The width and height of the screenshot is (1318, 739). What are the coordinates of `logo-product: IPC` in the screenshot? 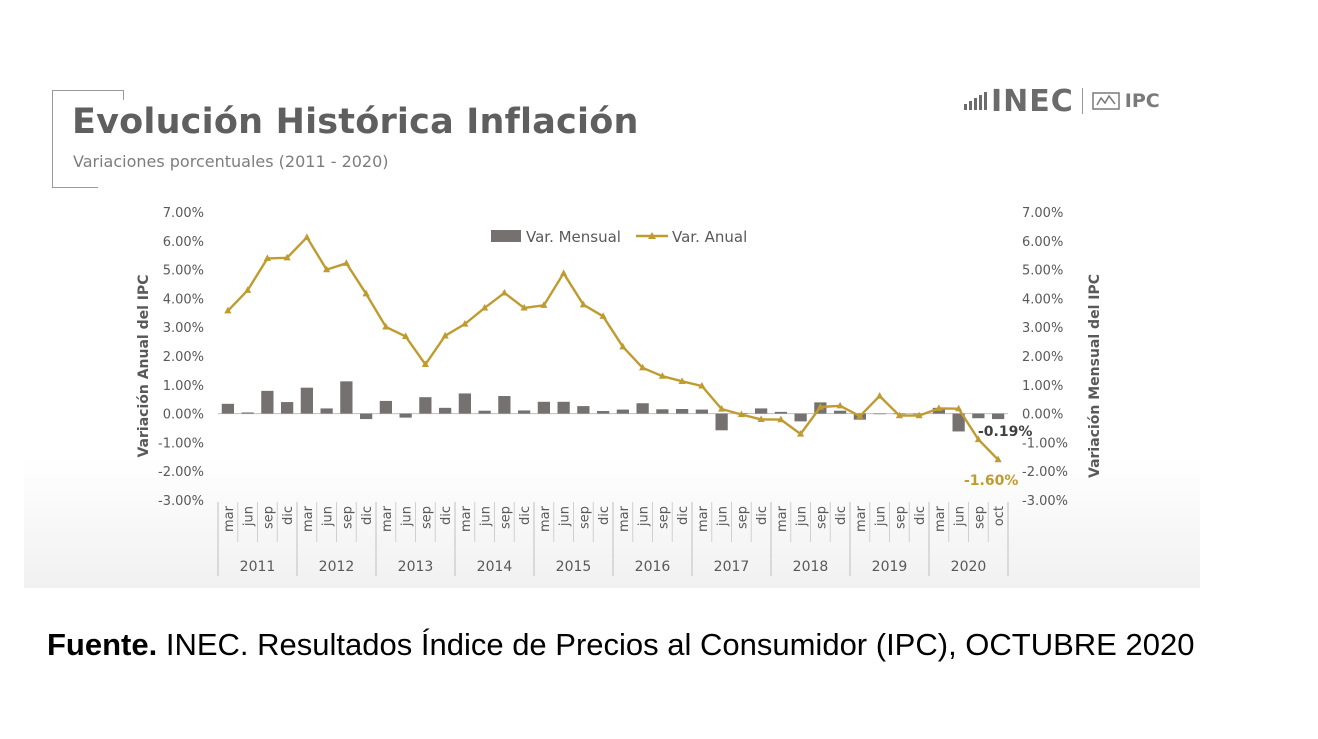 It's located at (1142, 101).